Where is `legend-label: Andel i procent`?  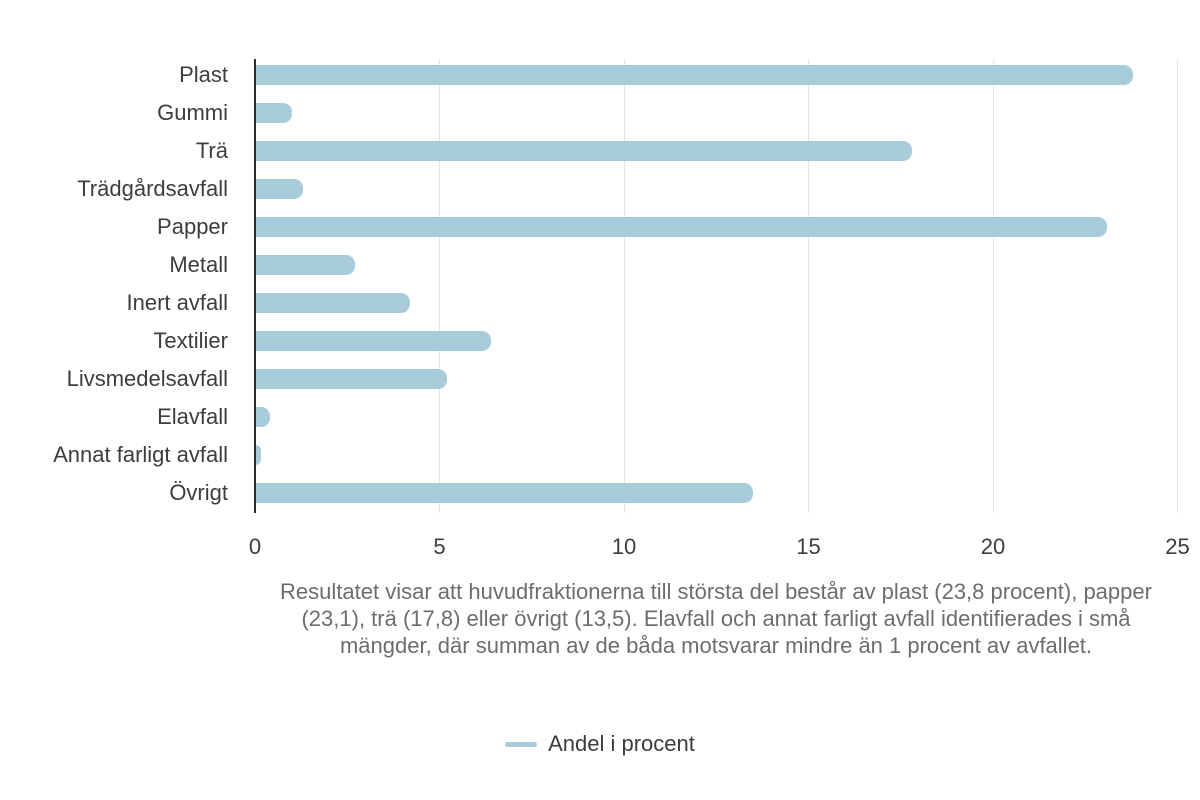
legend-label: Andel i procent is located at coordinates (621, 743).